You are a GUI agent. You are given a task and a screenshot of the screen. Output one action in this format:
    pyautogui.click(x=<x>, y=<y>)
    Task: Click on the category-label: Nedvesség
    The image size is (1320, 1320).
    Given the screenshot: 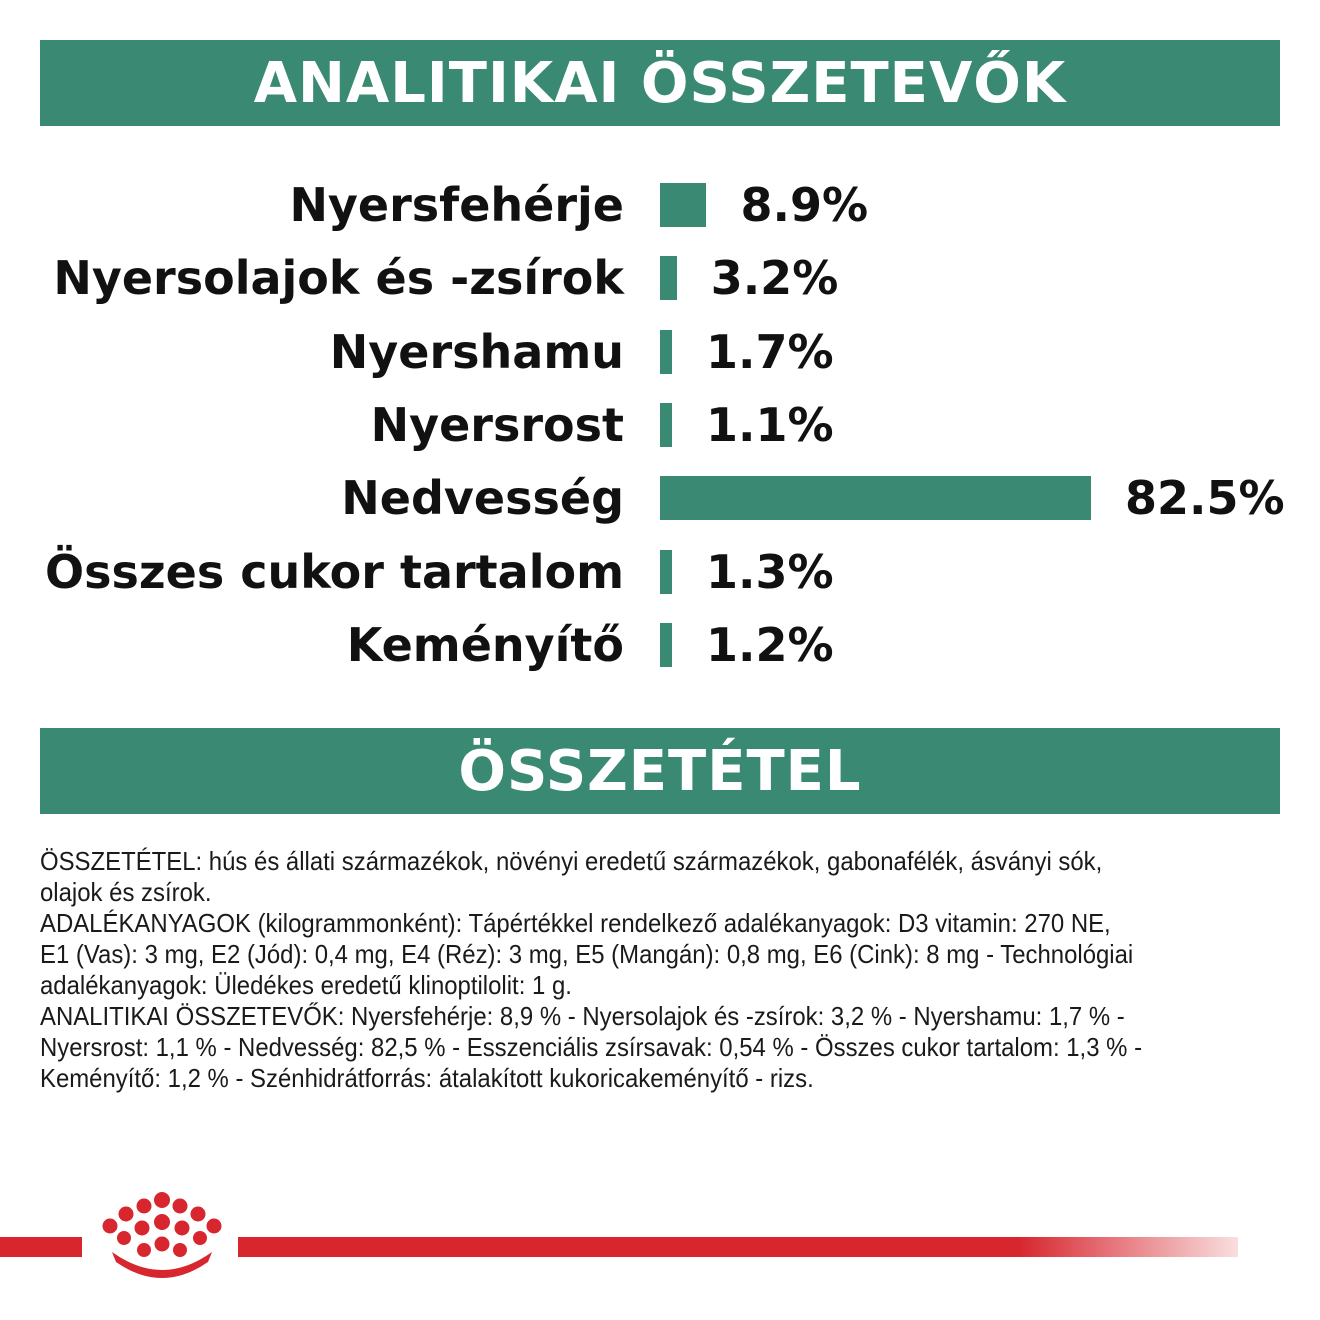 What is the action you would take?
    pyautogui.click(x=482, y=498)
    